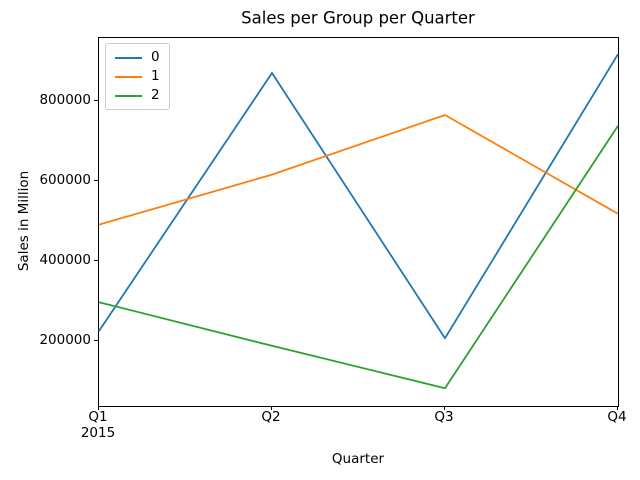  What do you see at coordinates (65, 100) in the screenshot?
I see `y-tick-label: 800000` at bounding box center [65, 100].